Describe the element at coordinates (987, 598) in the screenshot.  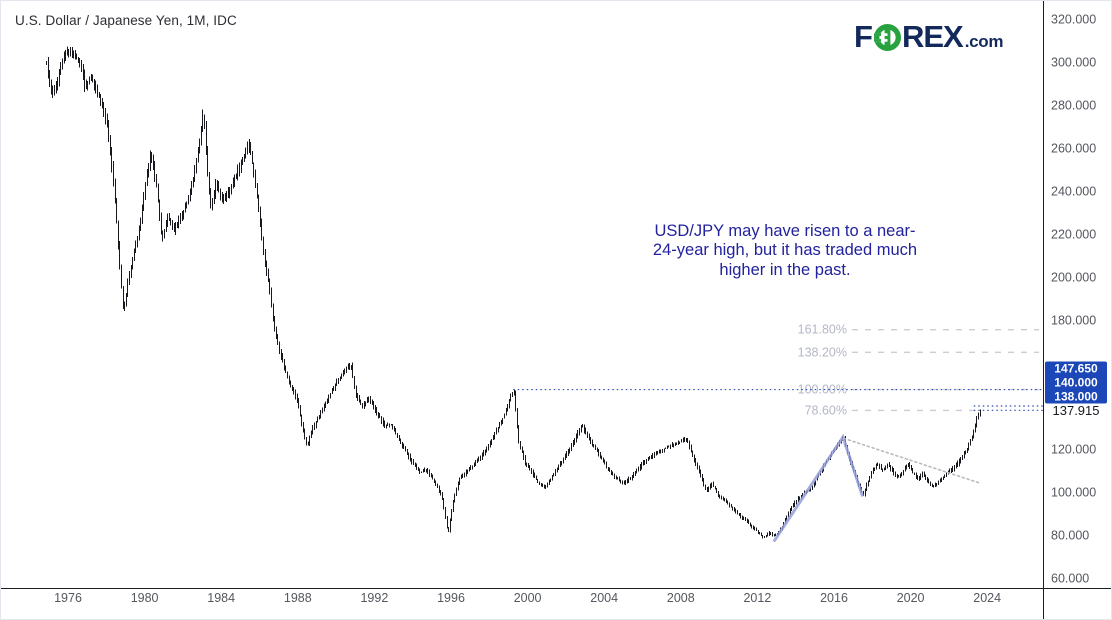
I see `x-tick-label: 2024` at that location.